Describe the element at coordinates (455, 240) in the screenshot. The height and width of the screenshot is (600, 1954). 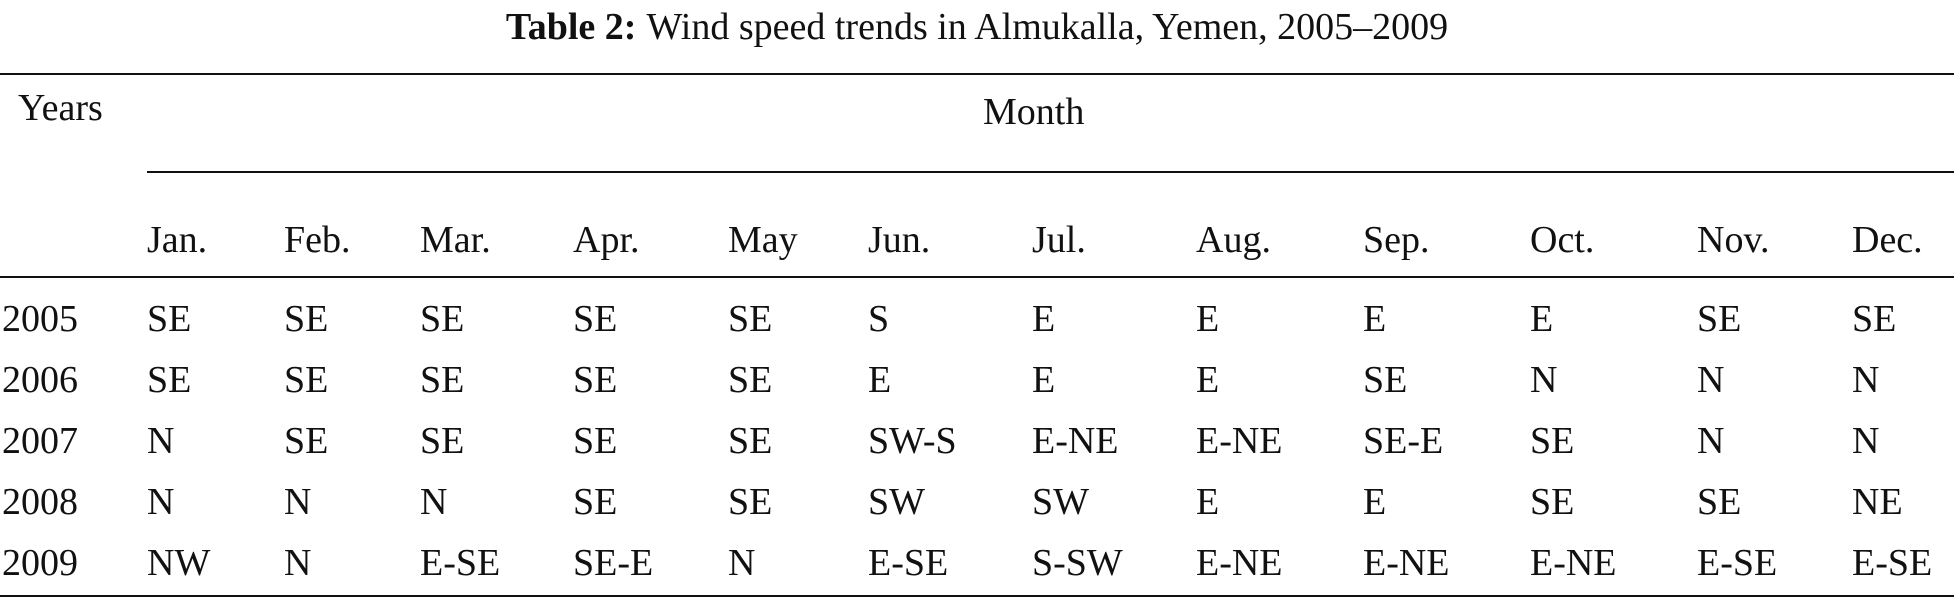
I see `column-header-mar: Mar.` at that location.